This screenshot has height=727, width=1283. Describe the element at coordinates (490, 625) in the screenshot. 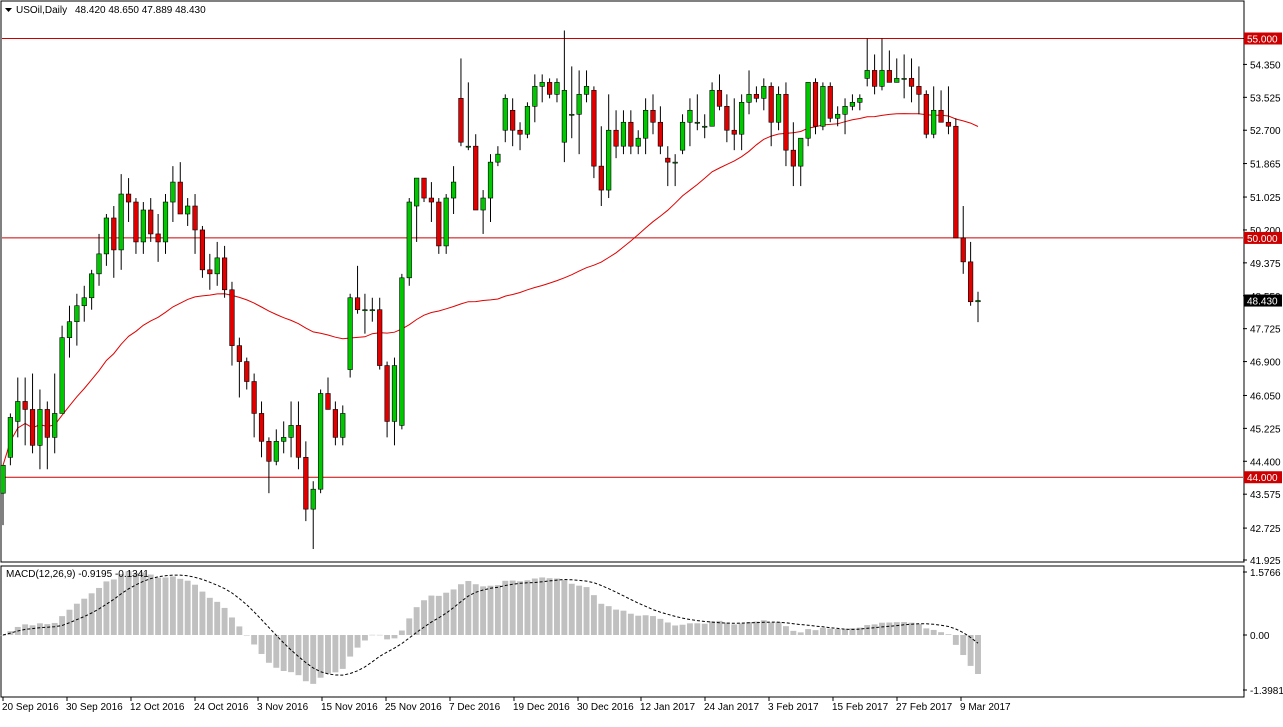

I see `macd-signal` at that location.